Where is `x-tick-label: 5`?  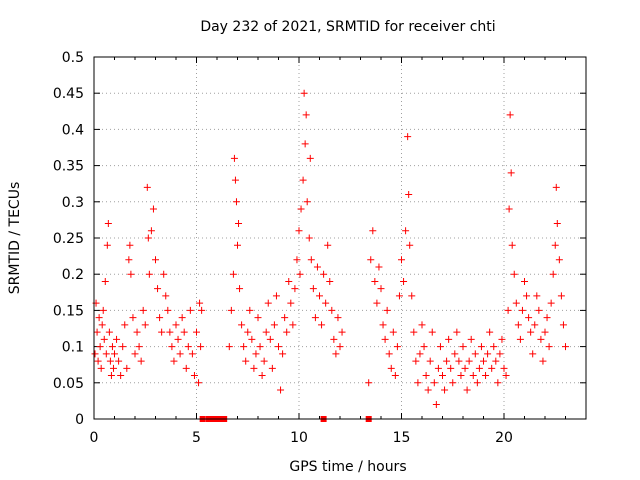 x-tick-label: 5 is located at coordinates (196, 438).